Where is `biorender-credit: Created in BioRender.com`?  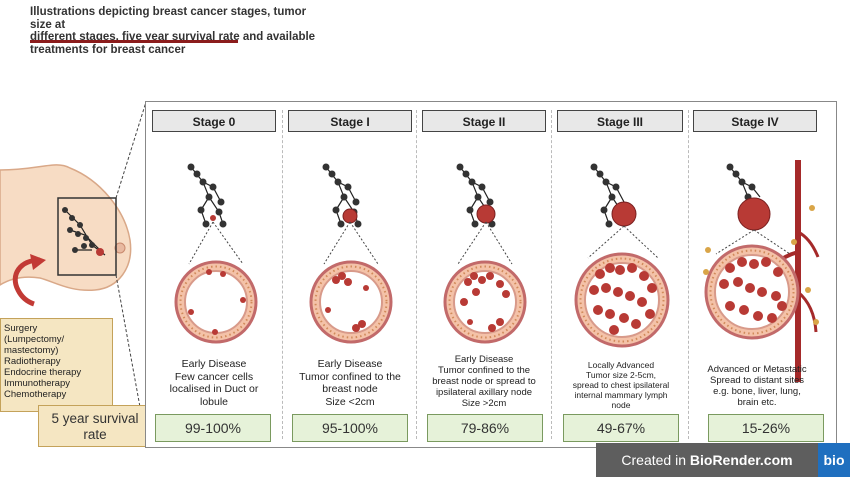
biorender-credit: Created in BioRender.com is located at coordinates (707, 460).